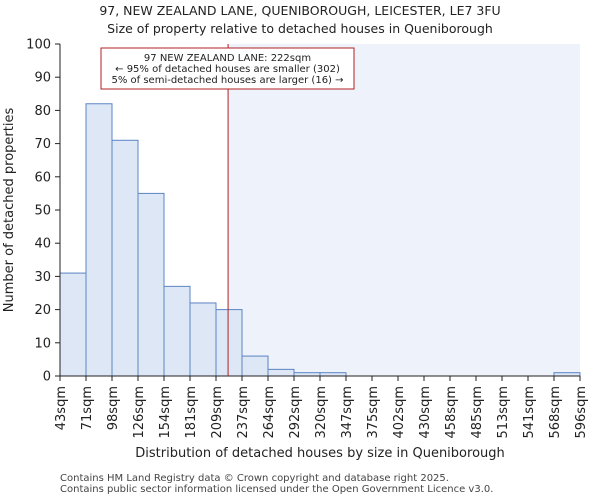 This screenshot has height=500, width=600. Describe the element at coordinates (47, 377) in the screenshot. I see `y-tick-label: 0` at that location.